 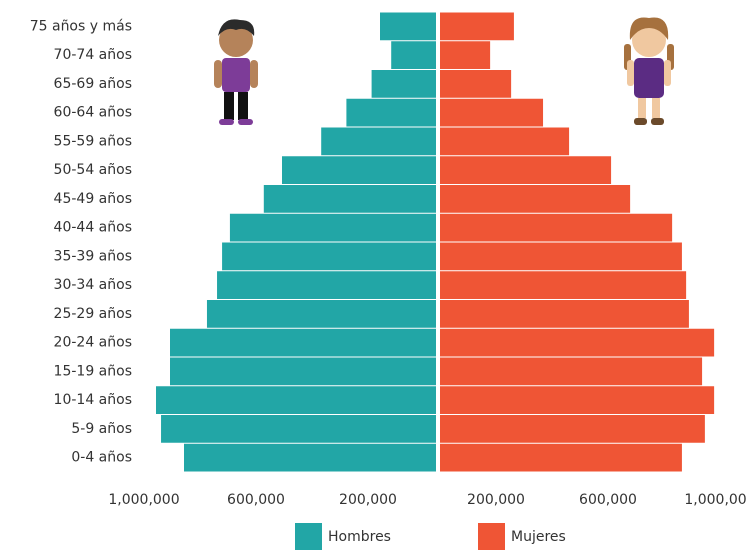 What do you see at coordinates (81, 26) in the screenshot?
I see `y-tick-label: 75 años y más` at bounding box center [81, 26].